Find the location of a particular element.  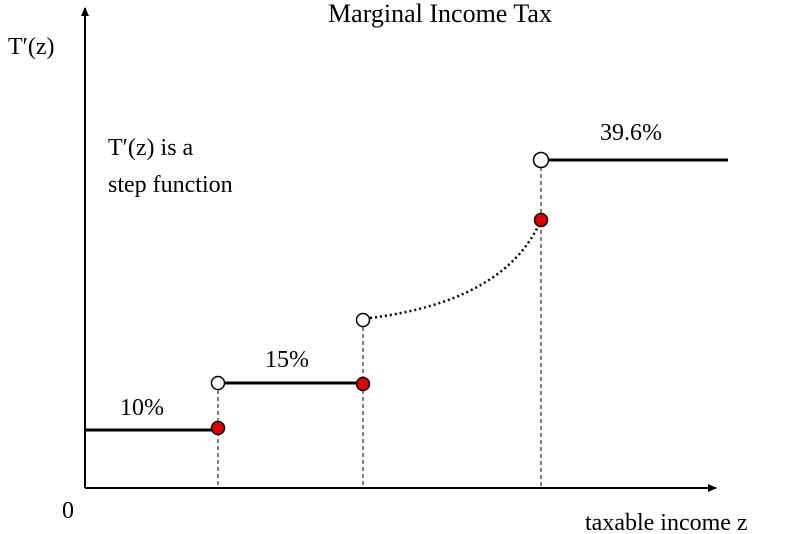

annotation: step function is located at coordinates (170, 185).